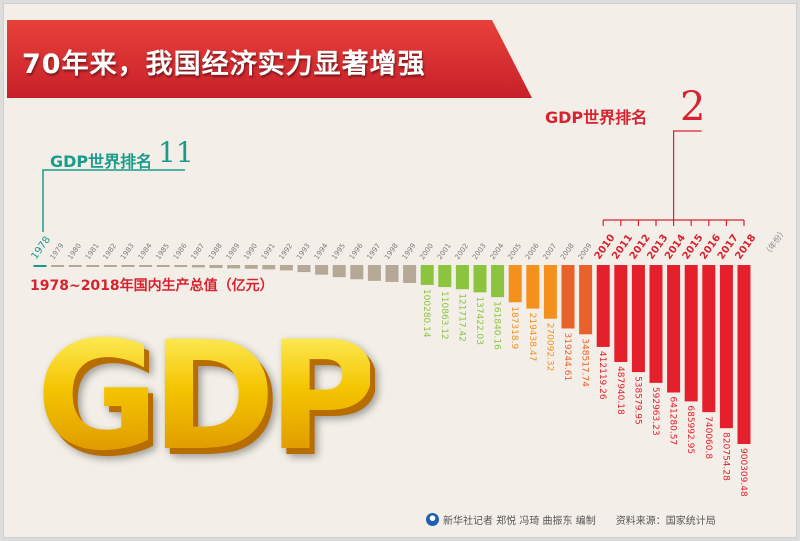 This screenshot has height=541, width=800. I want to click on bar-2012, so click(638, 319).